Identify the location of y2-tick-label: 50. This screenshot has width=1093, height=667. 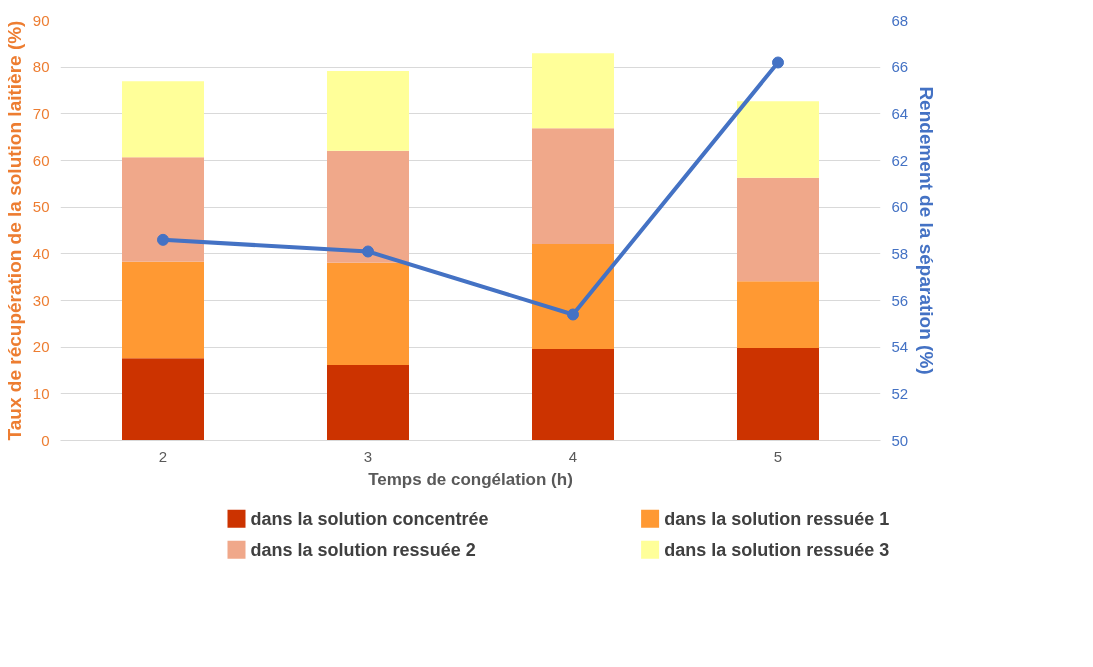
(900, 440).